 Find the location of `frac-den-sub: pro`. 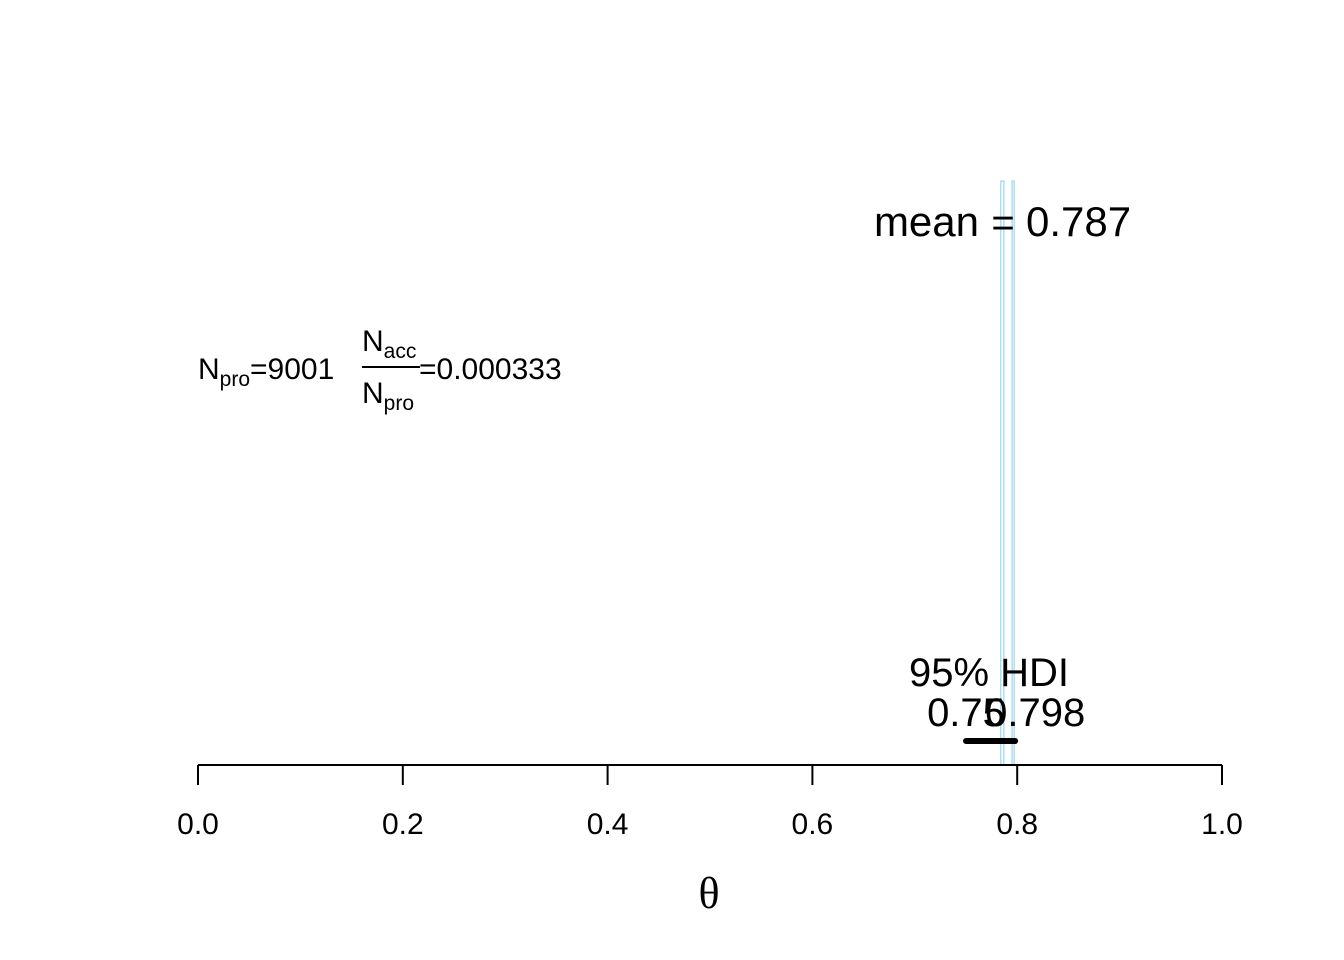

frac-den-sub: pro is located at coordinates (399, 403).